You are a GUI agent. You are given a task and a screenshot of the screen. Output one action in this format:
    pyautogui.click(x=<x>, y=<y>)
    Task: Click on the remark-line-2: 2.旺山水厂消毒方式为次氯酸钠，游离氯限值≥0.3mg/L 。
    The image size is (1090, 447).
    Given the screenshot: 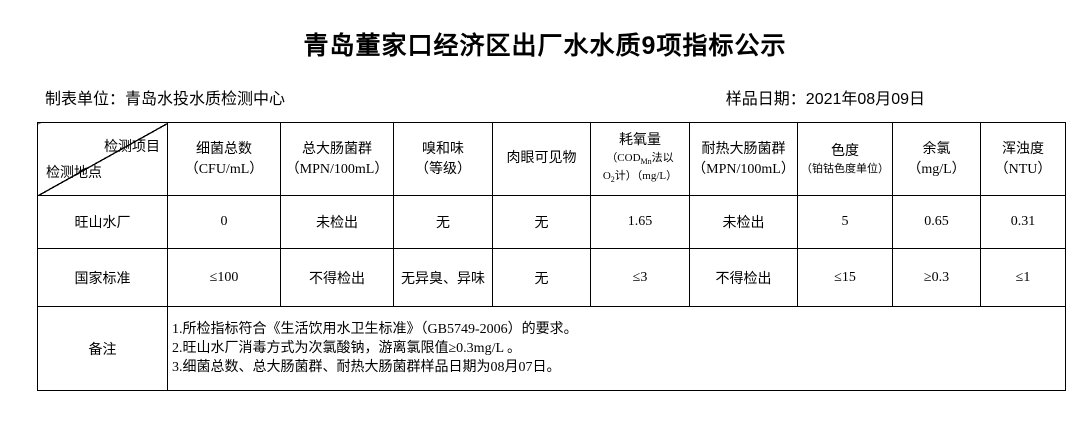 What is the action you would take?
    pyautogui.click(x=346, y=348)
    